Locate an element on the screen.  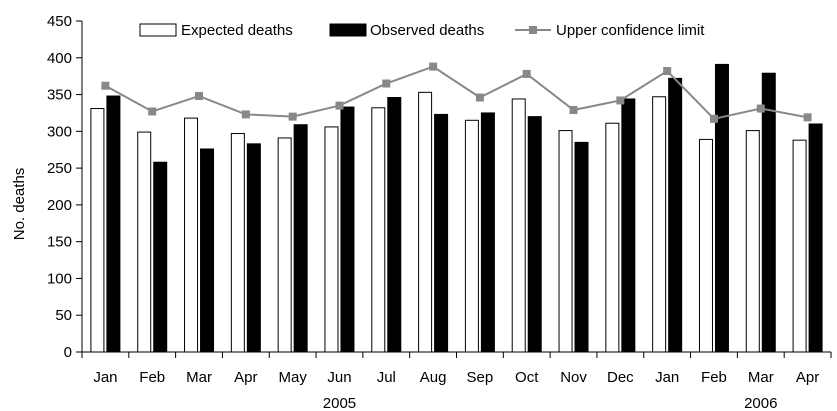
y-tick-label: 0 is located at coordinates (68, 352).